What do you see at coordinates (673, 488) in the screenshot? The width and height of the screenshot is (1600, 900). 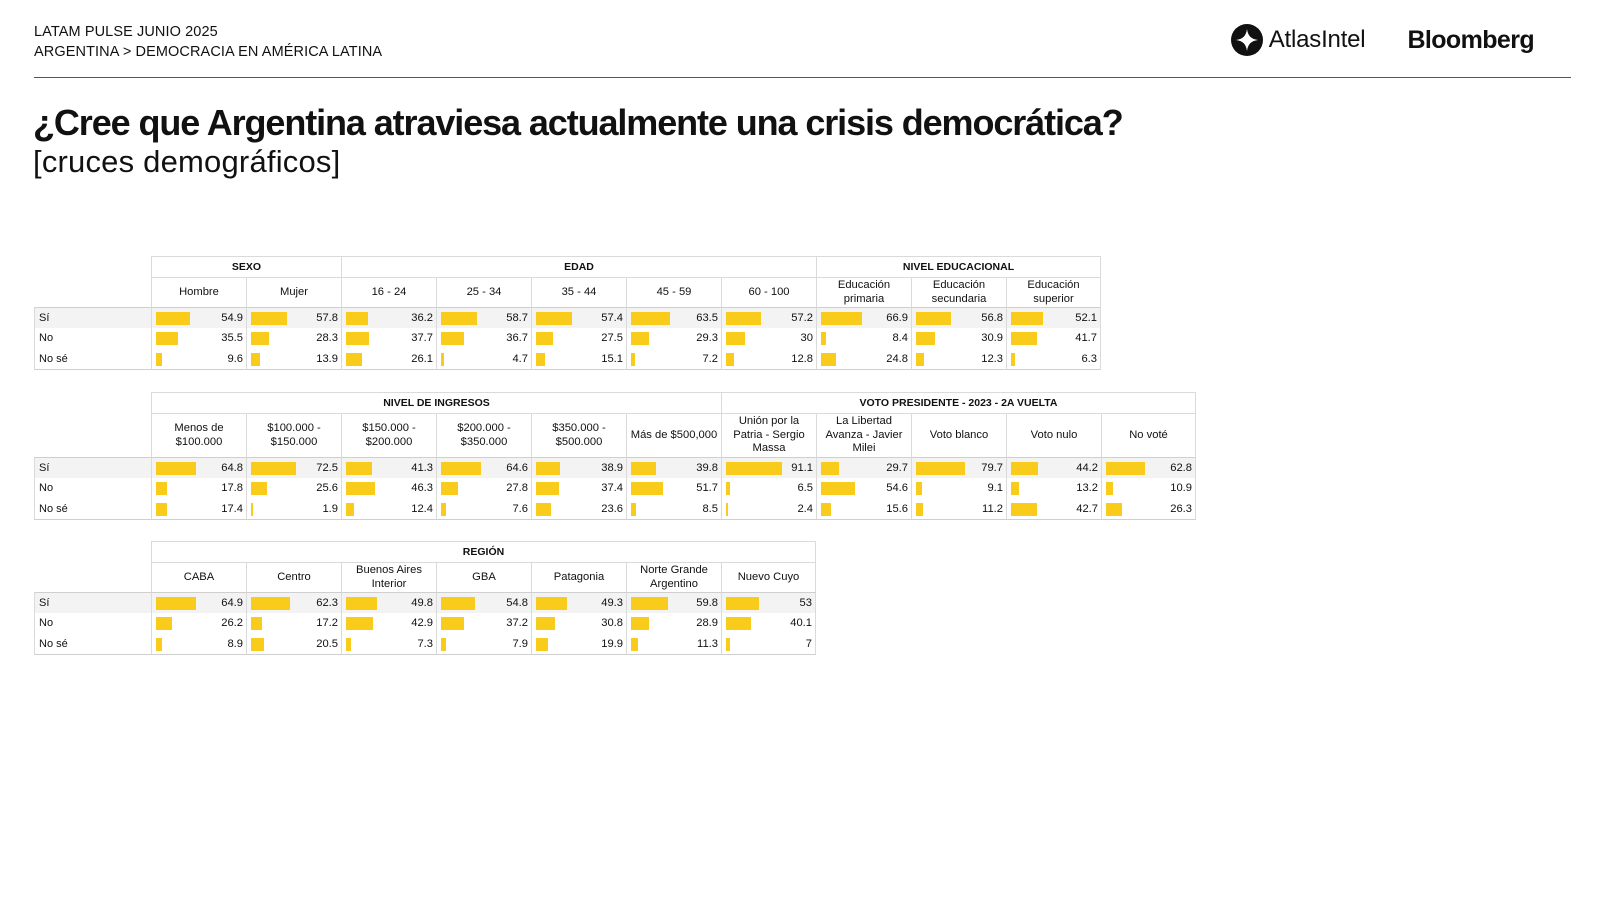 I see `value-cell: 51.7` at bounding box center [673, 488].